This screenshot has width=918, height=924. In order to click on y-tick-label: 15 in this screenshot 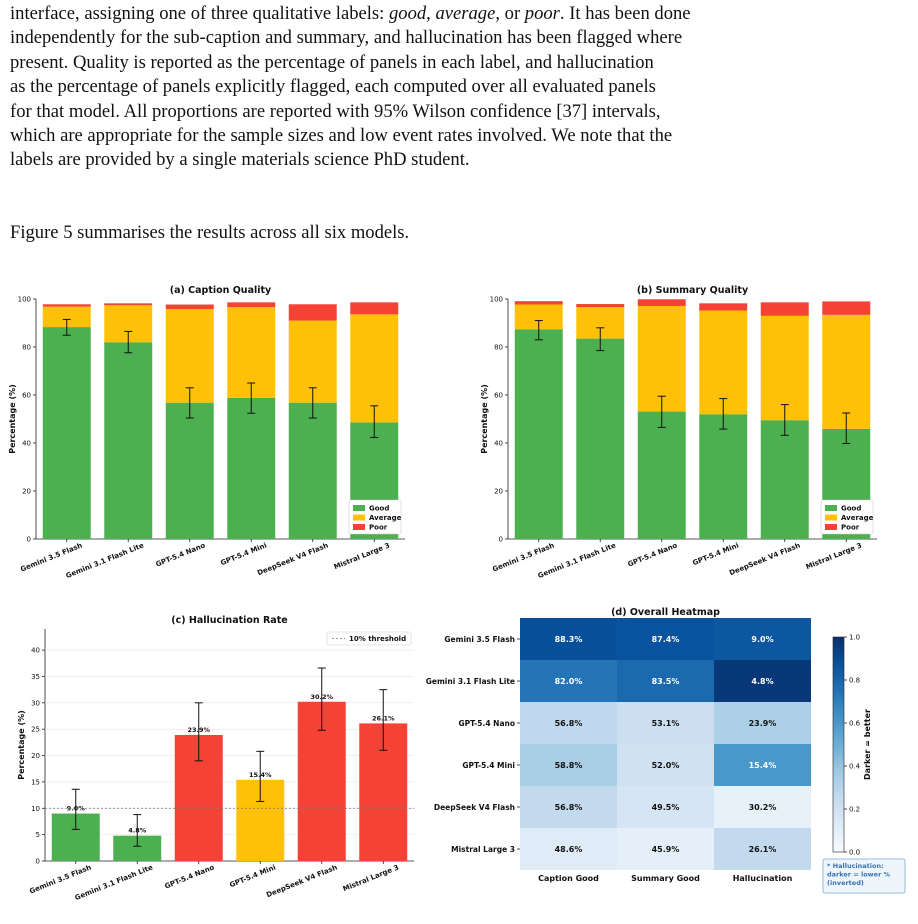, I will do `click(35, 782)`.